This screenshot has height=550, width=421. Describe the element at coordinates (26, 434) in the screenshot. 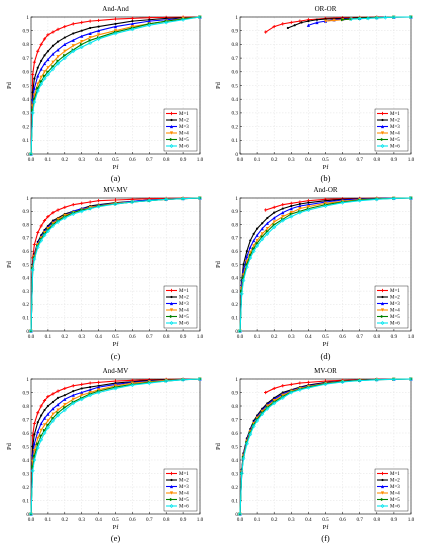

I see `y-tick-label: 0.6` at that location.